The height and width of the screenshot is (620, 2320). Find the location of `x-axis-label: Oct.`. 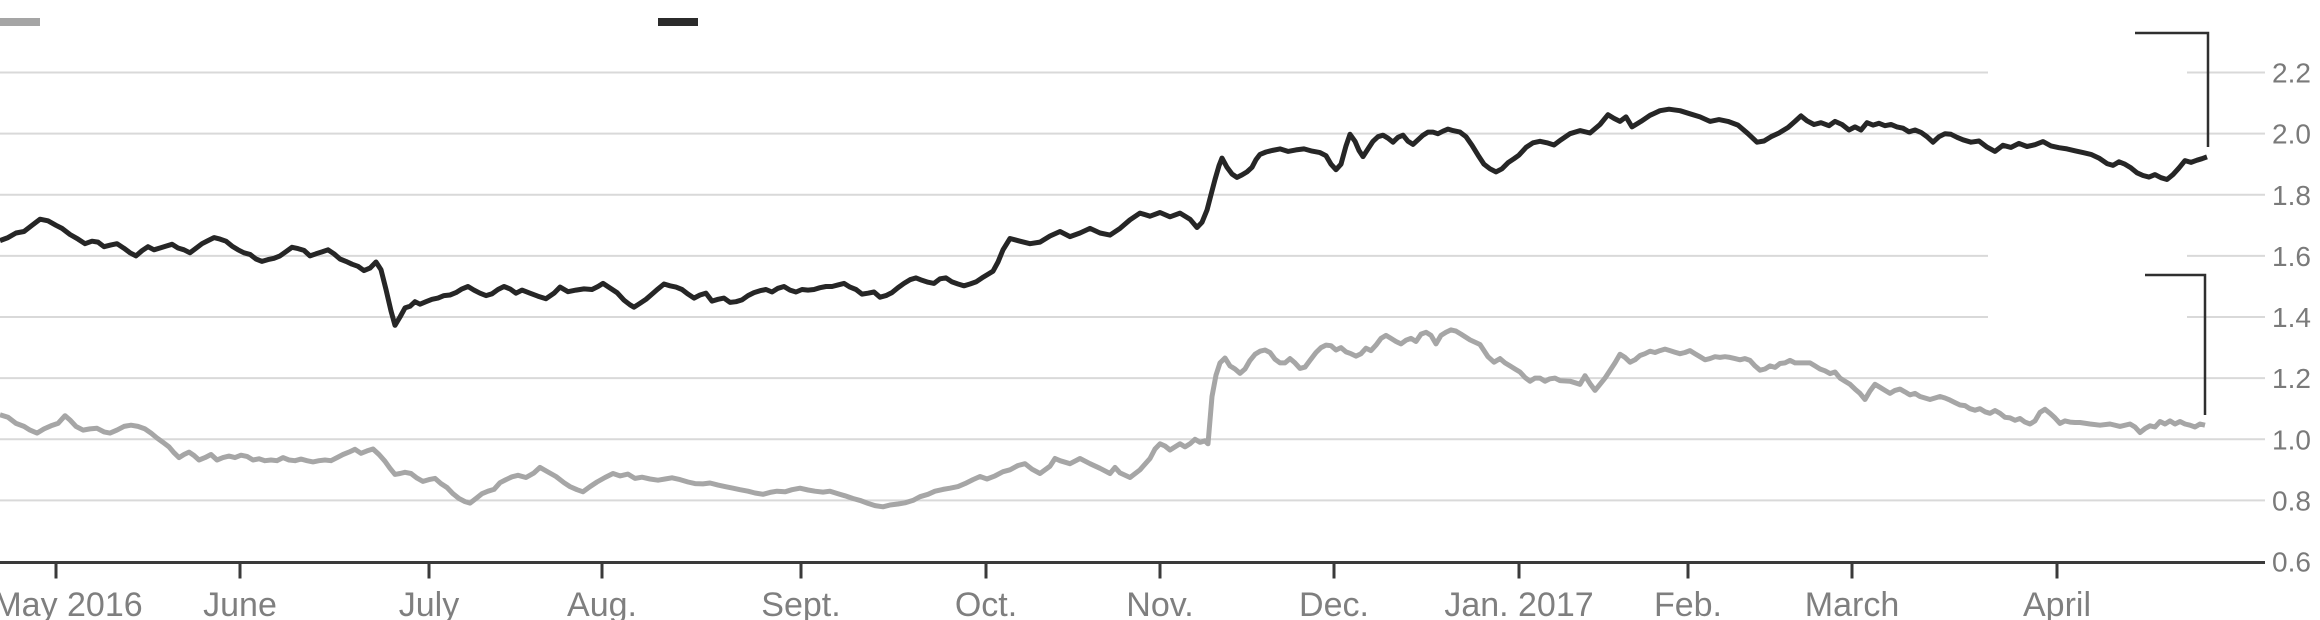

x-axis-label: Oct. is located at coordinates (986, 603).